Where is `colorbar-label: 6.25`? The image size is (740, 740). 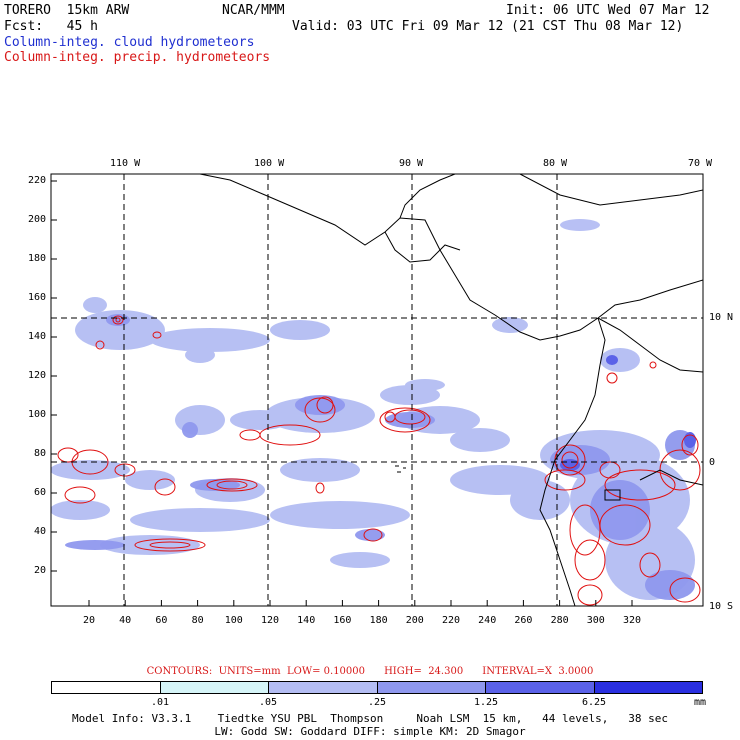
colorbar-label: 6.25 is located at coordinates (594, 702).